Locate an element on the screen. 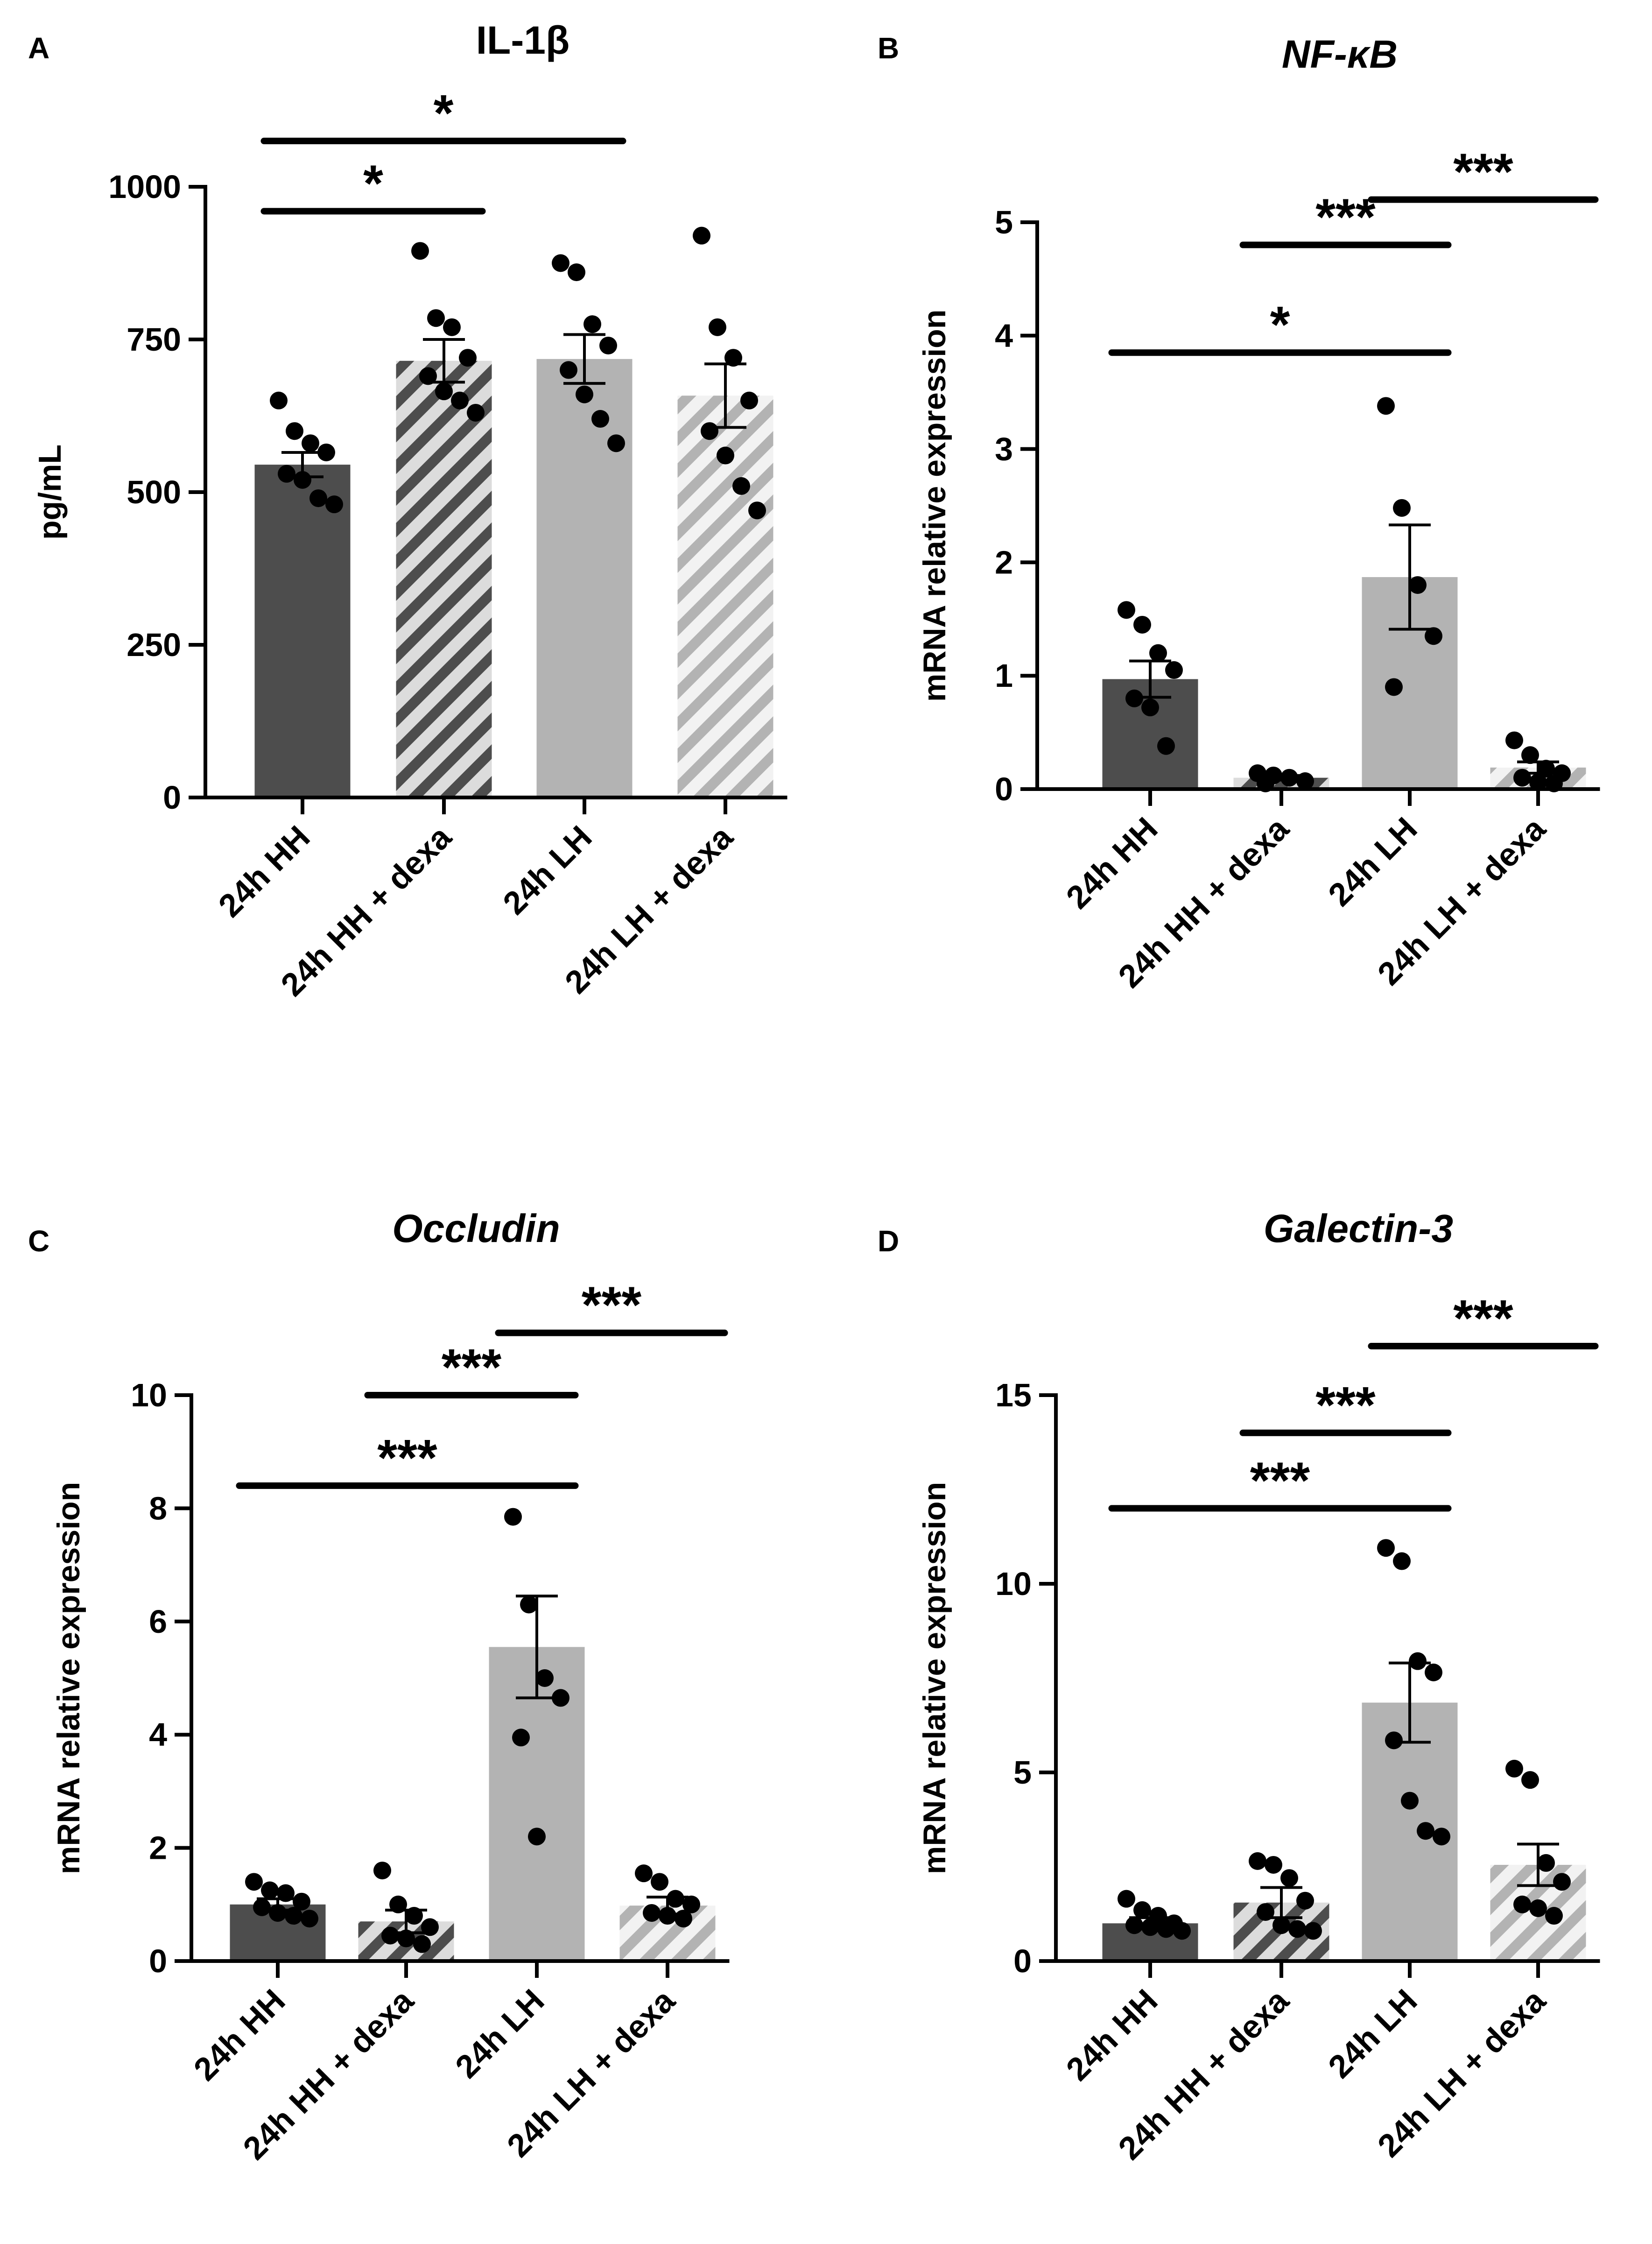 The height and width of the screenshot is (2244, 1652). y-tick-label: 2 is located at coordinates (158, 1848).